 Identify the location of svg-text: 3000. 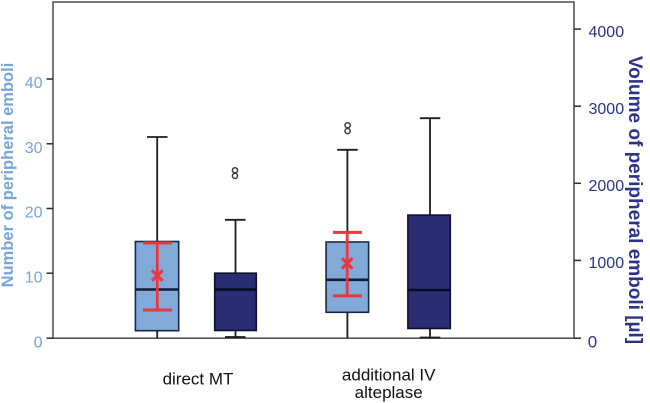
(607, 109).